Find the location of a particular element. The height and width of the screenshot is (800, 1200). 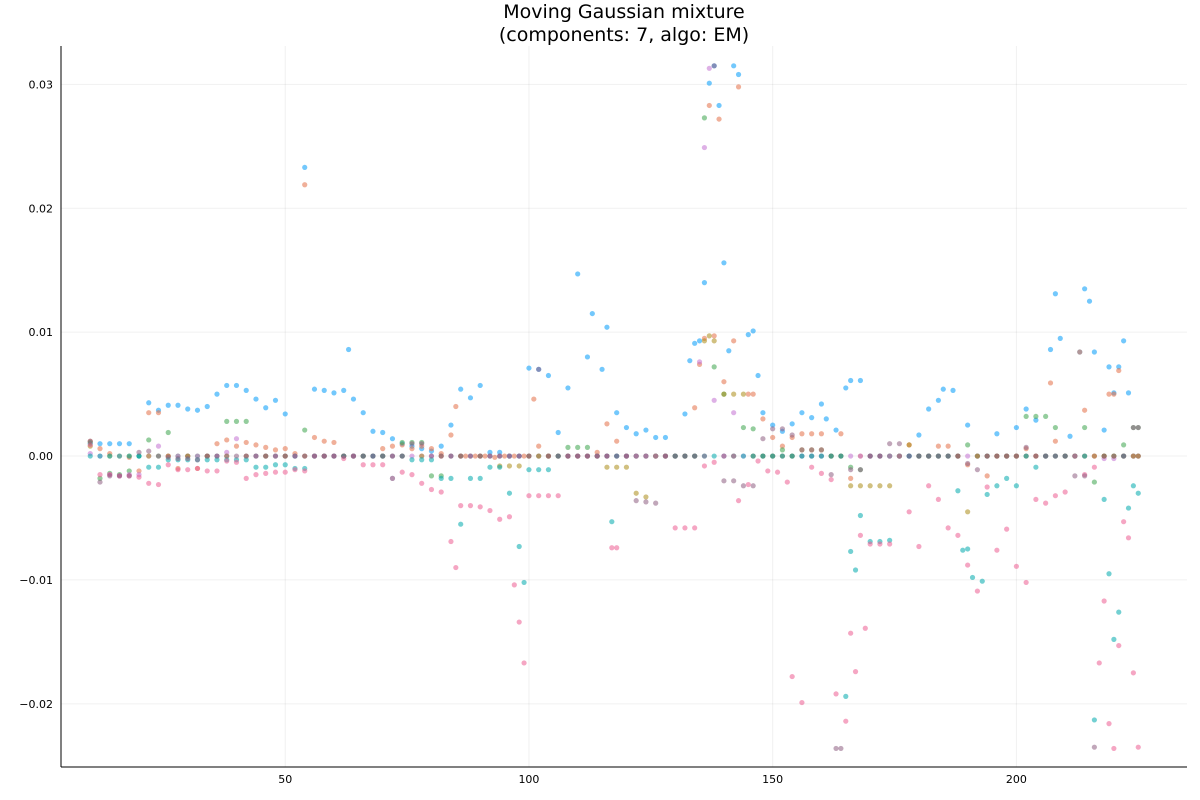

y-tick-label: 0.00 is located at coordinates (41, 456).